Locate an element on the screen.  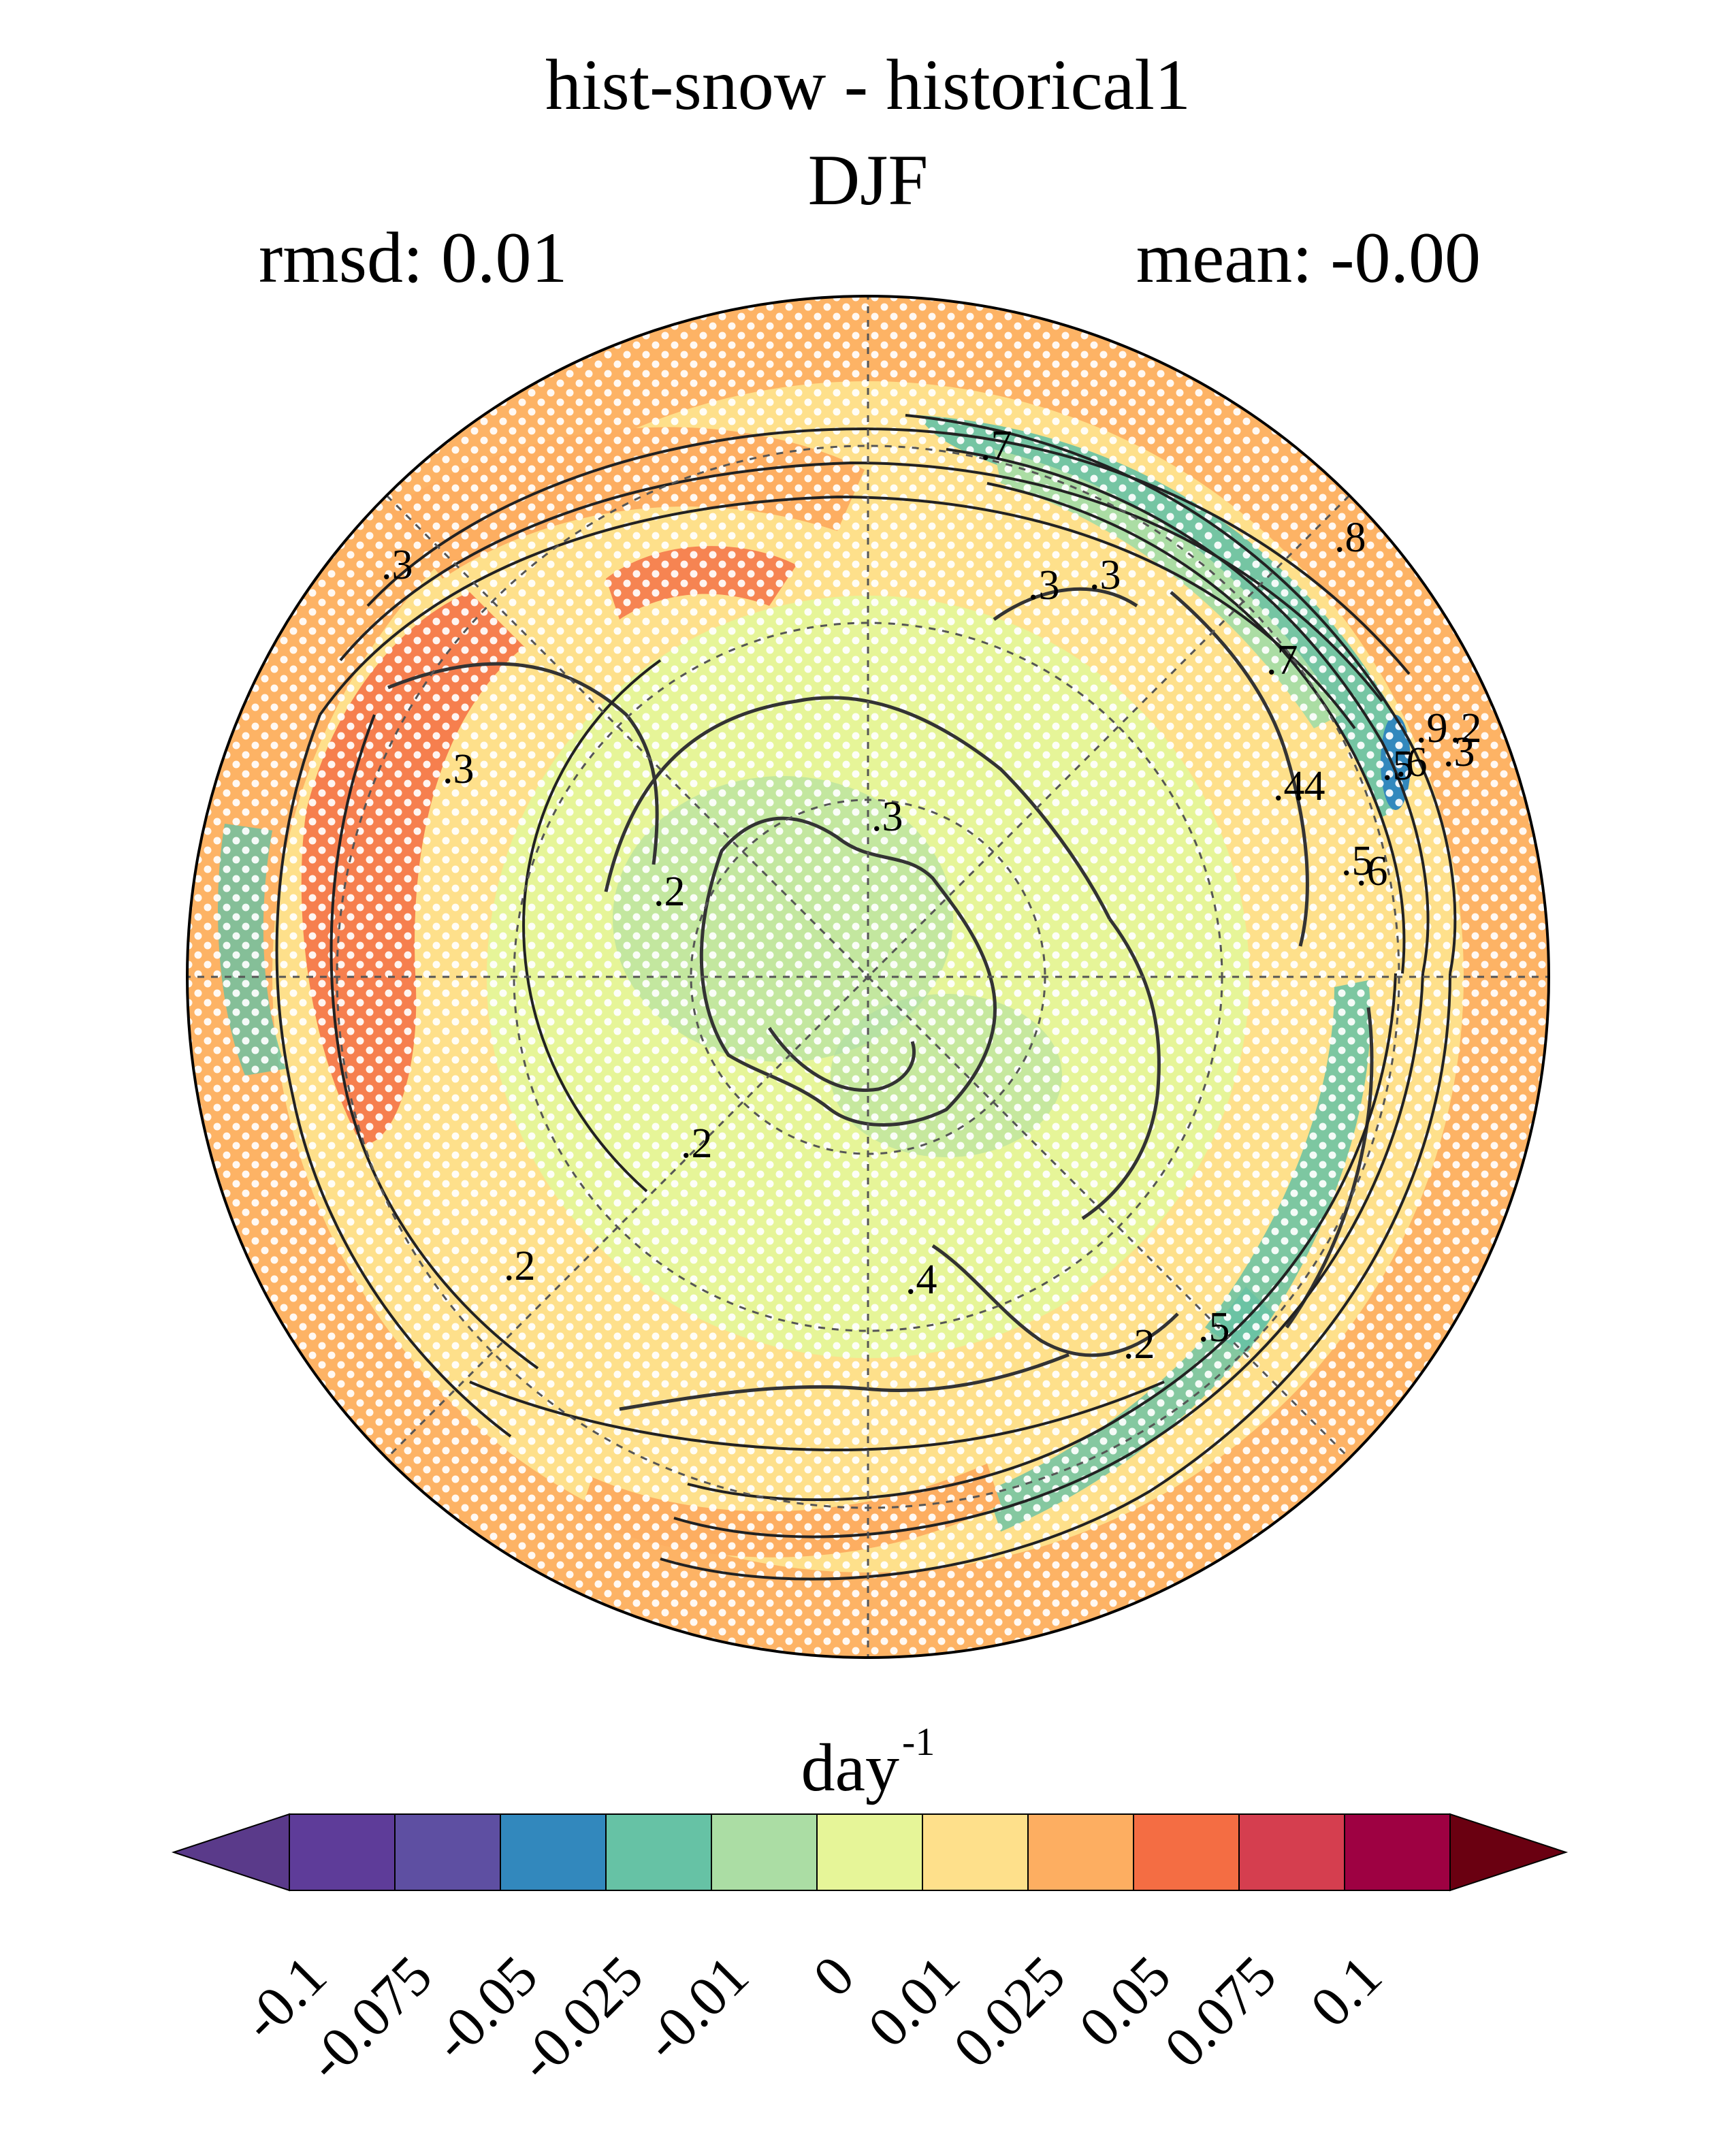
chart-title: hist-snow - historical1 is located at coordinates (868, 85).